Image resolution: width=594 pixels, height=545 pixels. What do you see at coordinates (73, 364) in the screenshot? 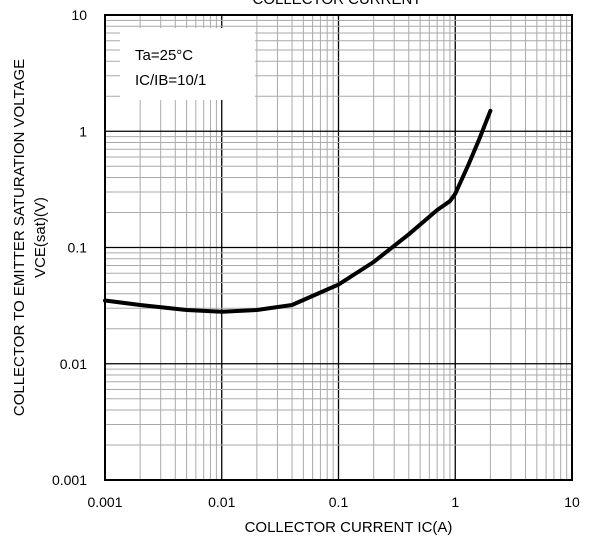
I see `y-tick-label: 0.01` at bounding box center [73, 364].